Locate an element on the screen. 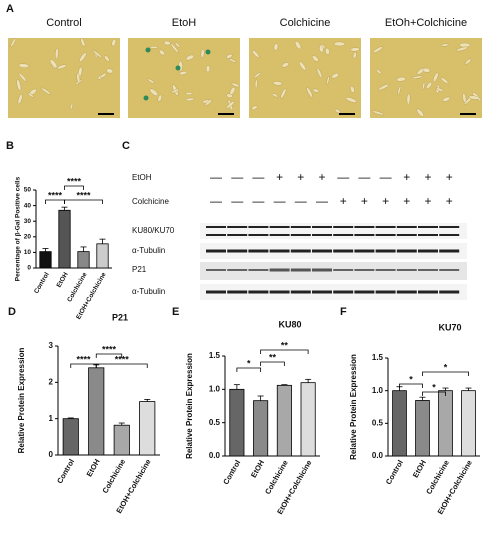 The image size is (487, 550). blot-strip is located at coordinates (333, 251).